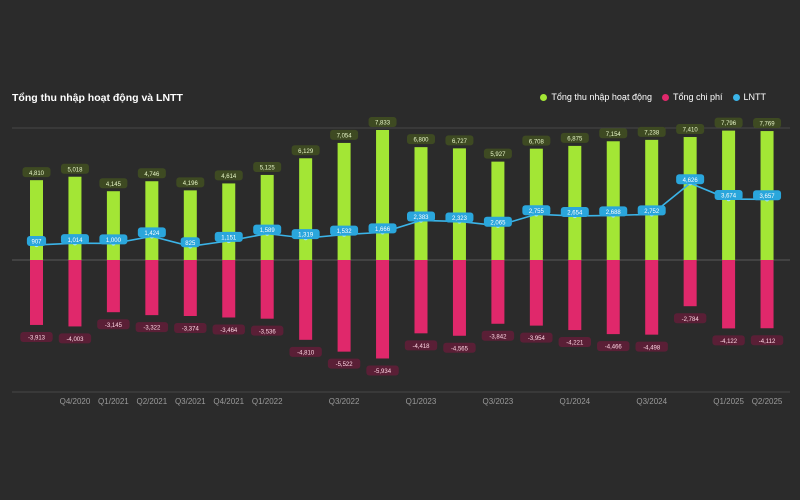 The image size is (800, 500). Describe the element at coordinates (755, 97) in the screenshot. I see `legend-label-profit: LNTT` at that location.